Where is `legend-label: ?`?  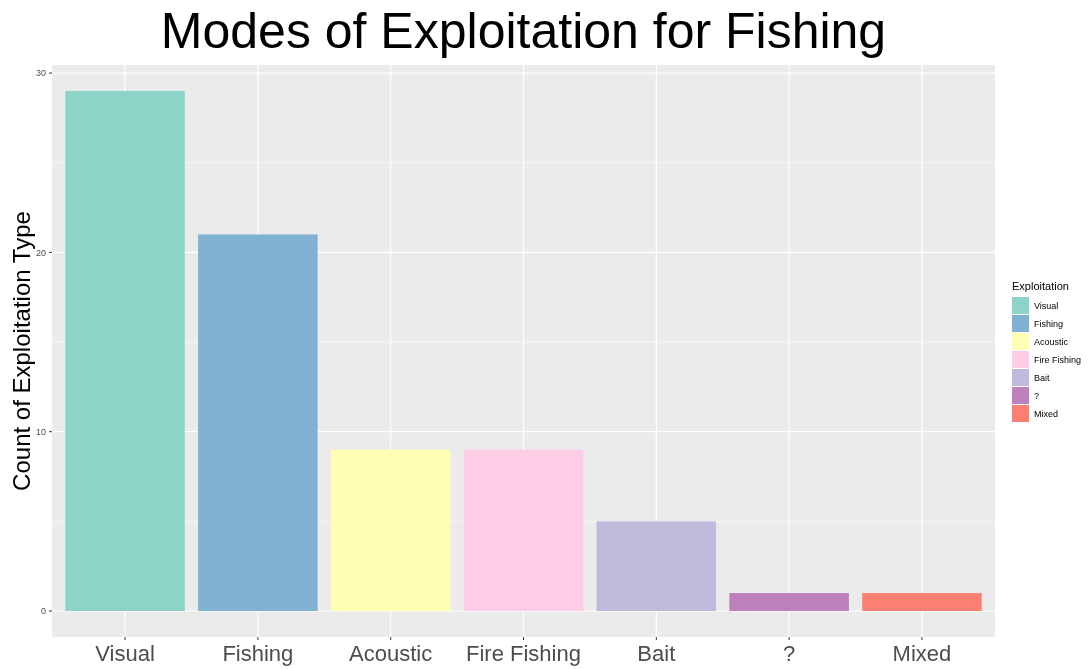
legend-label: ? is located at coordinates (1037, 396).